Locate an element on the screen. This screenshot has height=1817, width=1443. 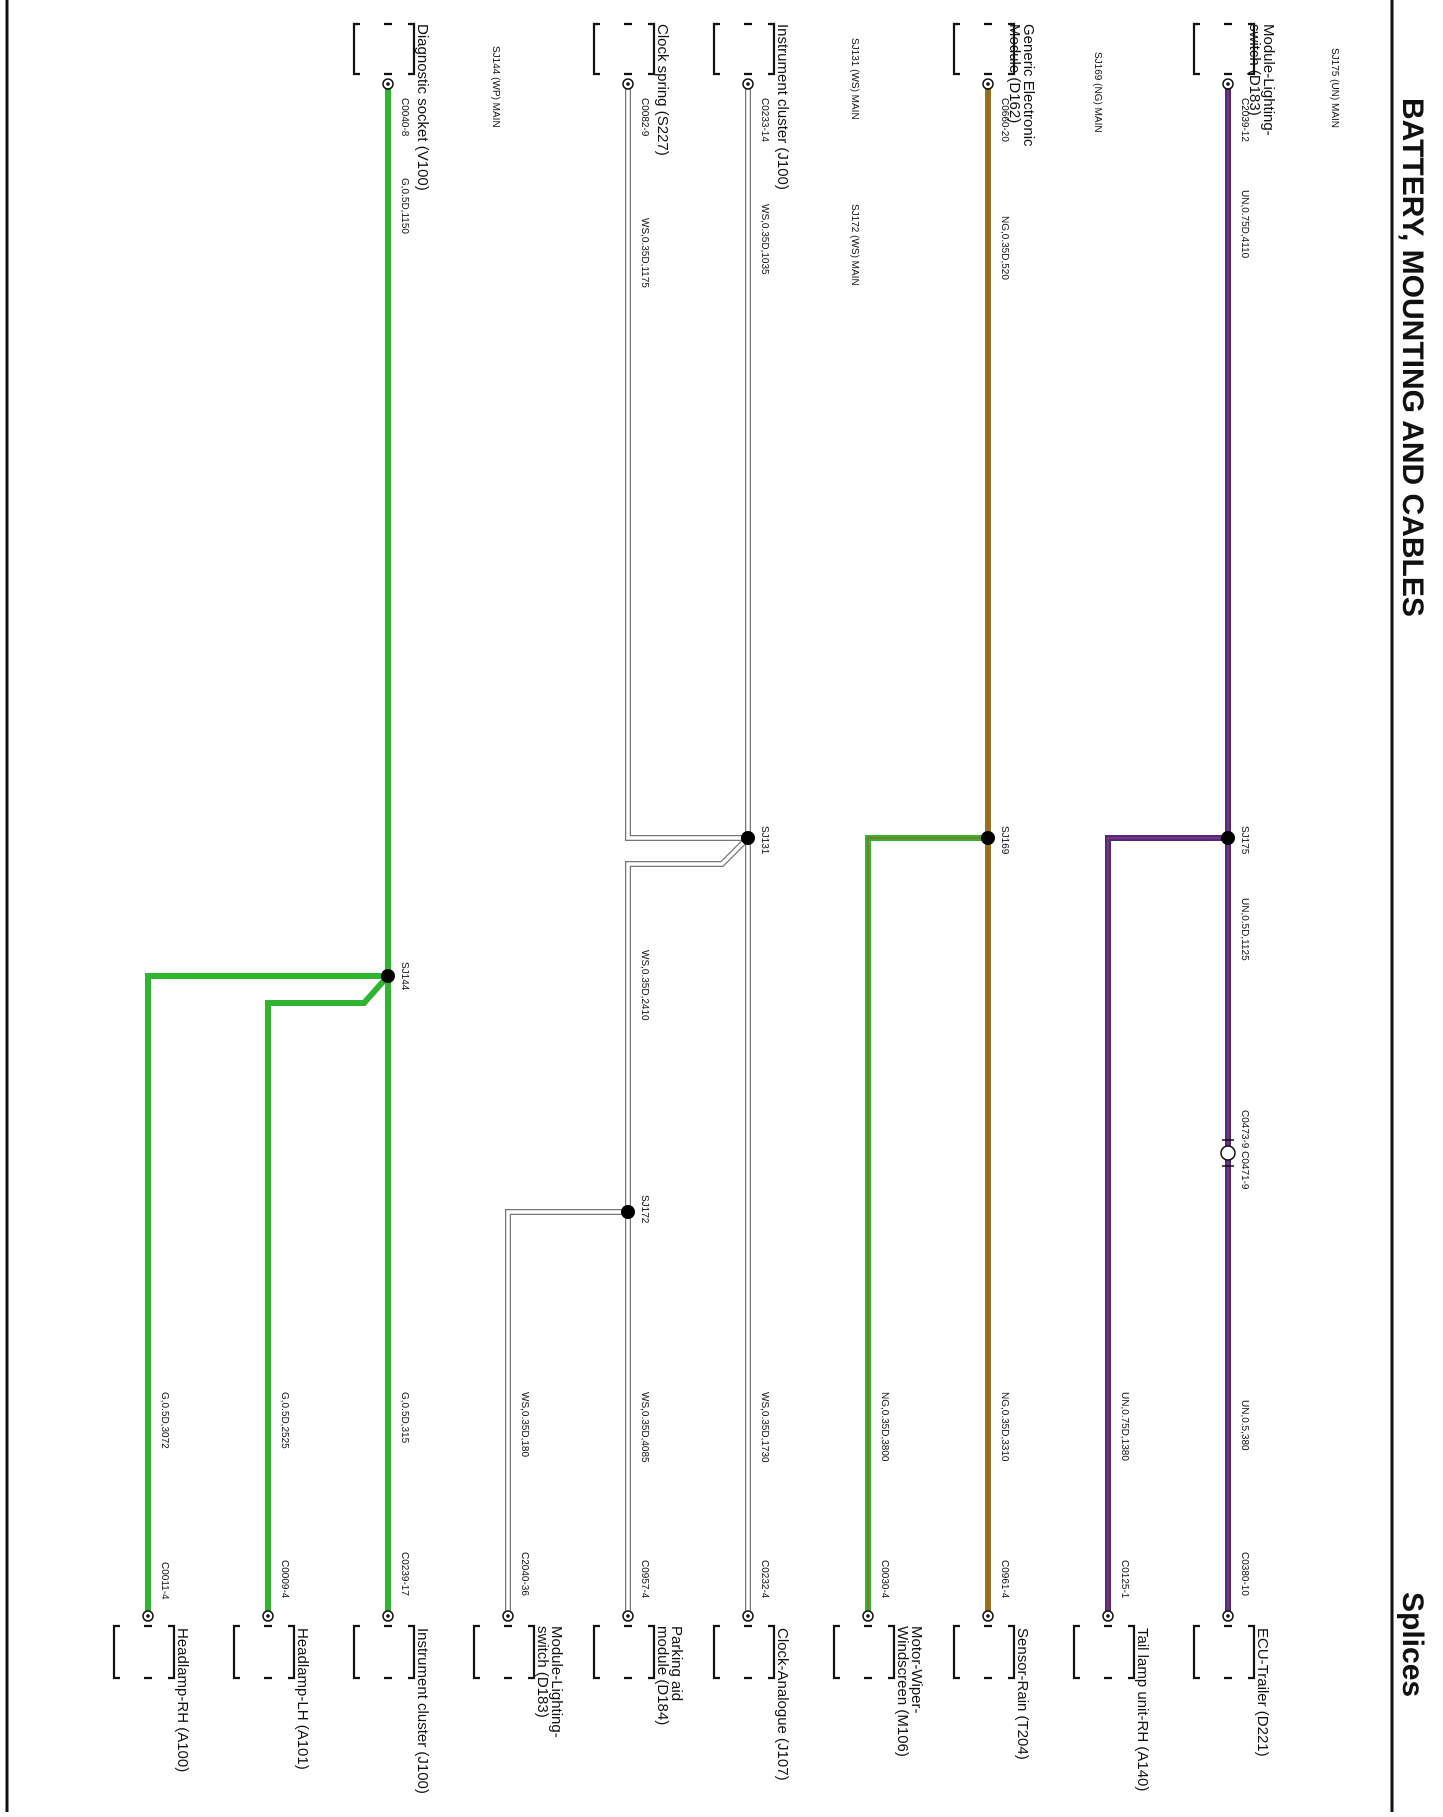
component-headlamp-rh: Headlamp-RH (A100) C0011-4 G,0.5D,3072 is located at coordinates (151, 1582).